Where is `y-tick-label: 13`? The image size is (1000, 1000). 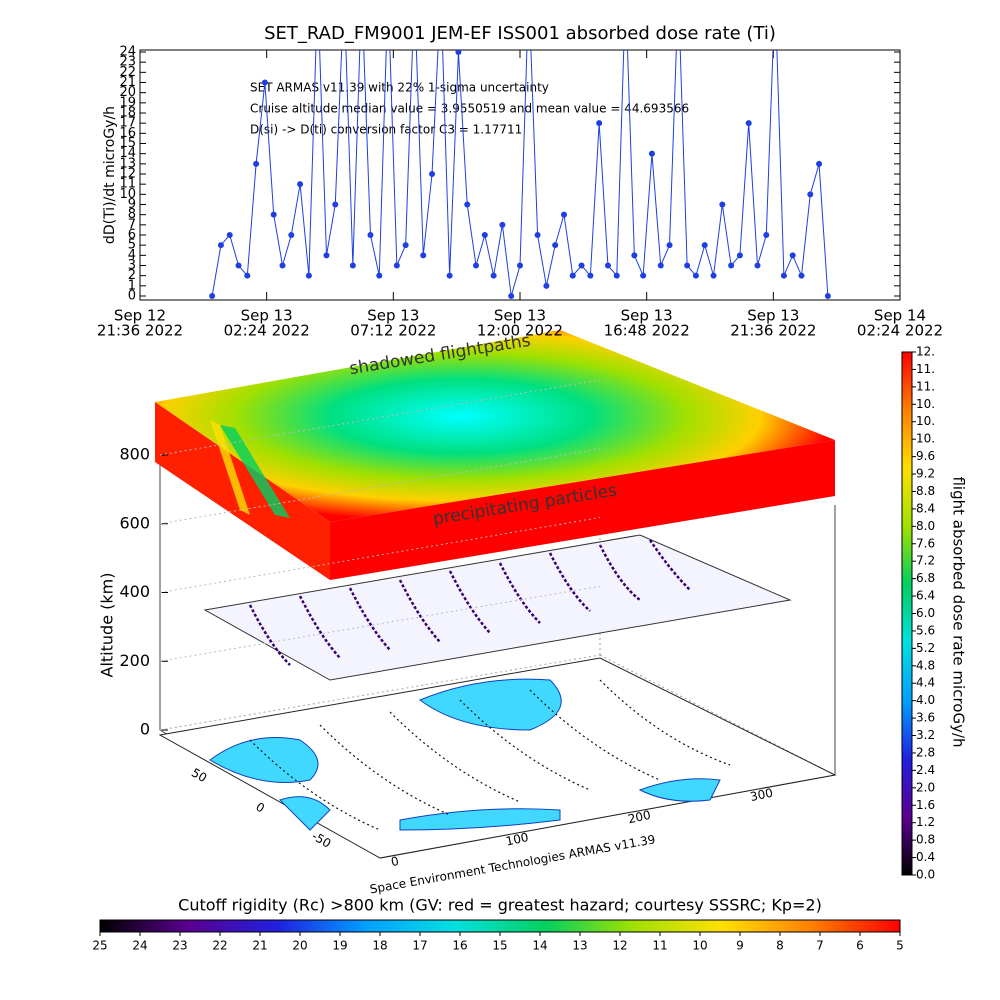
y-tick-label: 13 is located at coordinates (127, 163).